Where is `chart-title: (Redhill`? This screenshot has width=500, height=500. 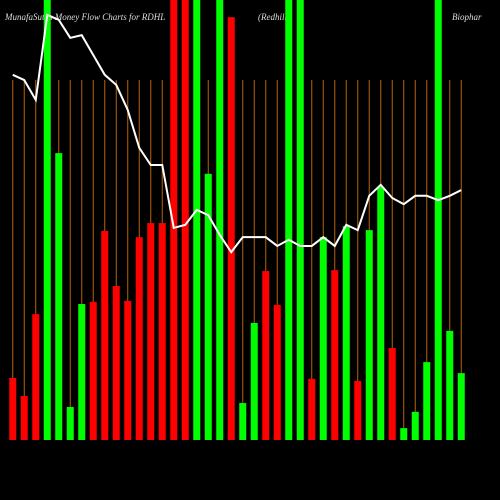
chart-title: (Redhill is located at coordinates (272, 17).